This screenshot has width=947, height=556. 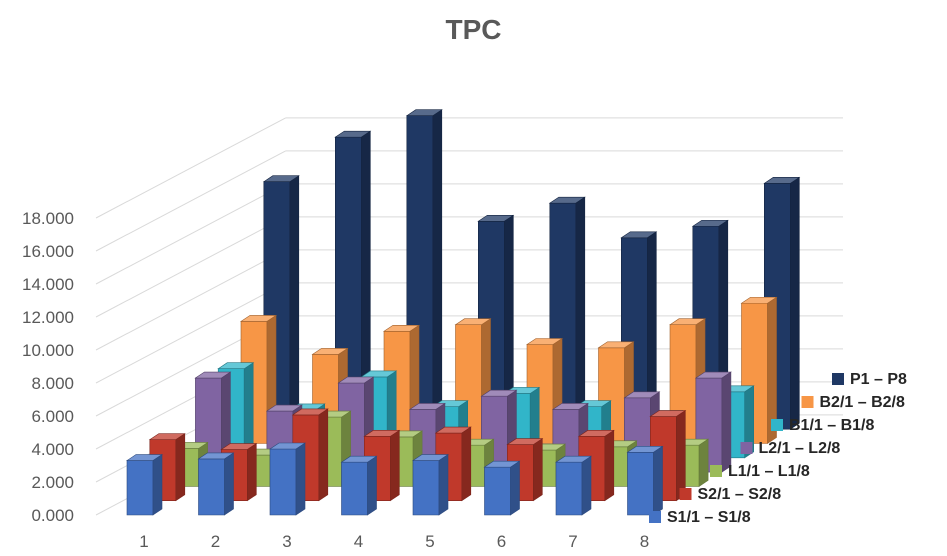 I want to click on y-tick-label: 12.000, so click(x=48, y=317).